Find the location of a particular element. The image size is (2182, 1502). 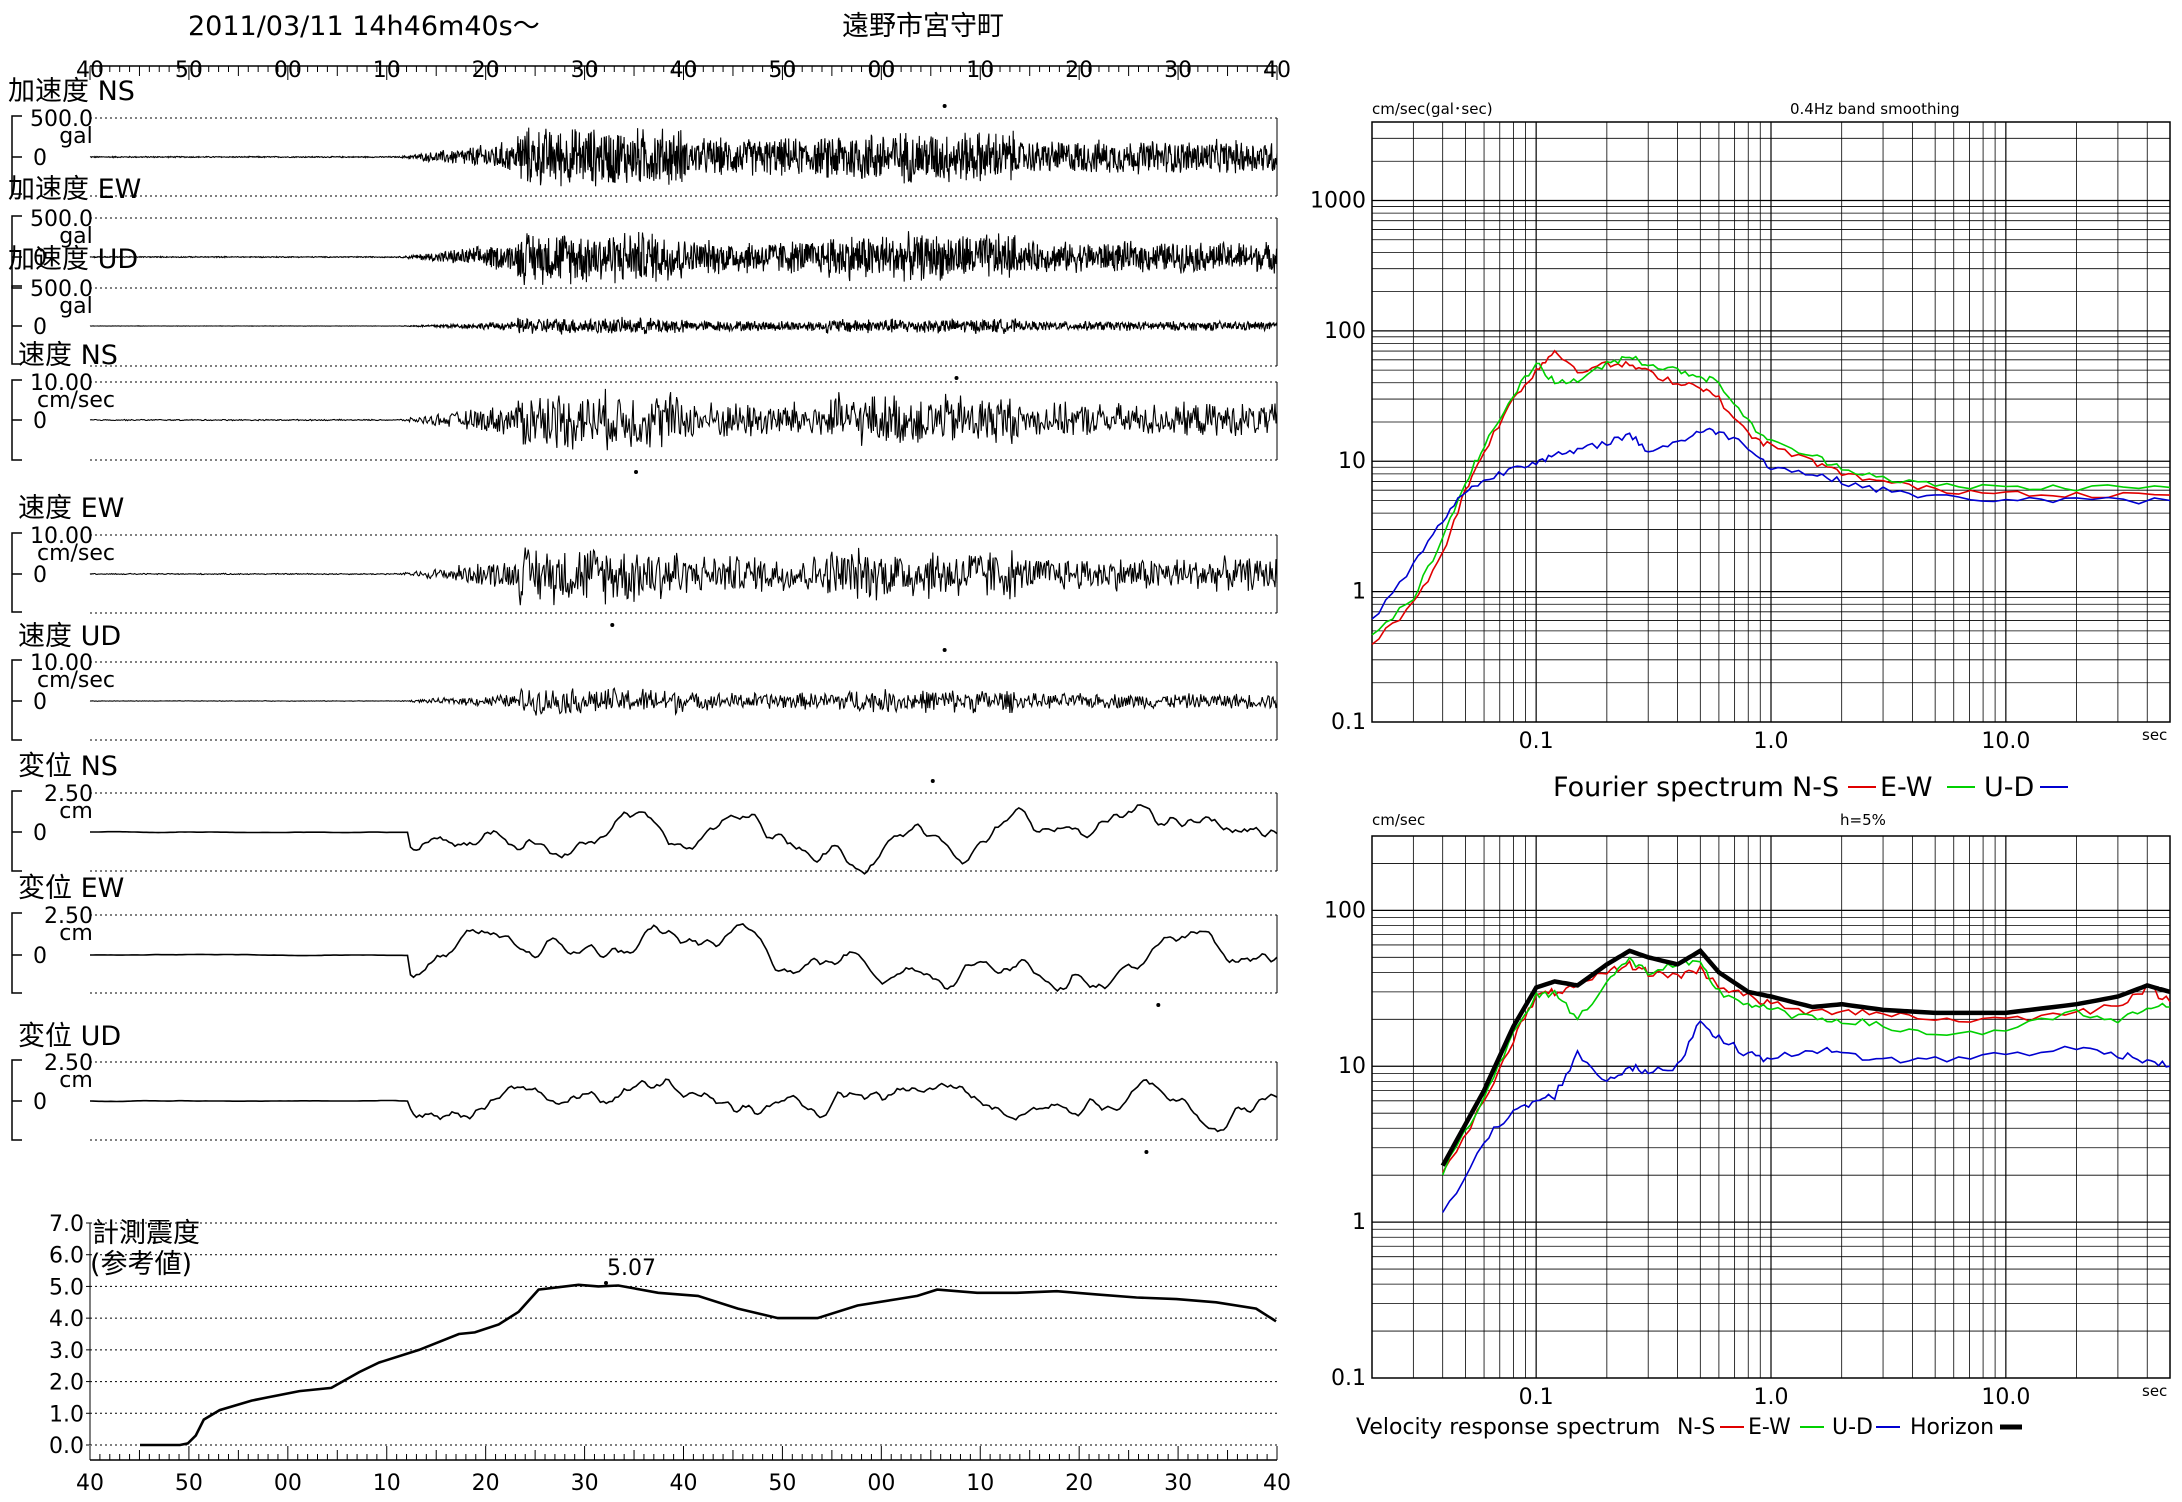

intensity-y-tick-label: 0.0 is located at coordinates (66, 1446).